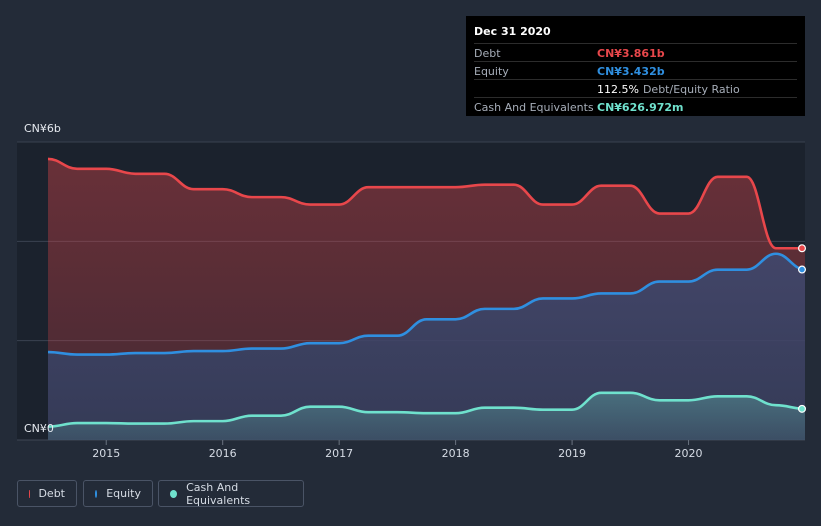 This screenshot has width=821, height=526. I want to click on x-tick-label: 2020, so click(689, 453).